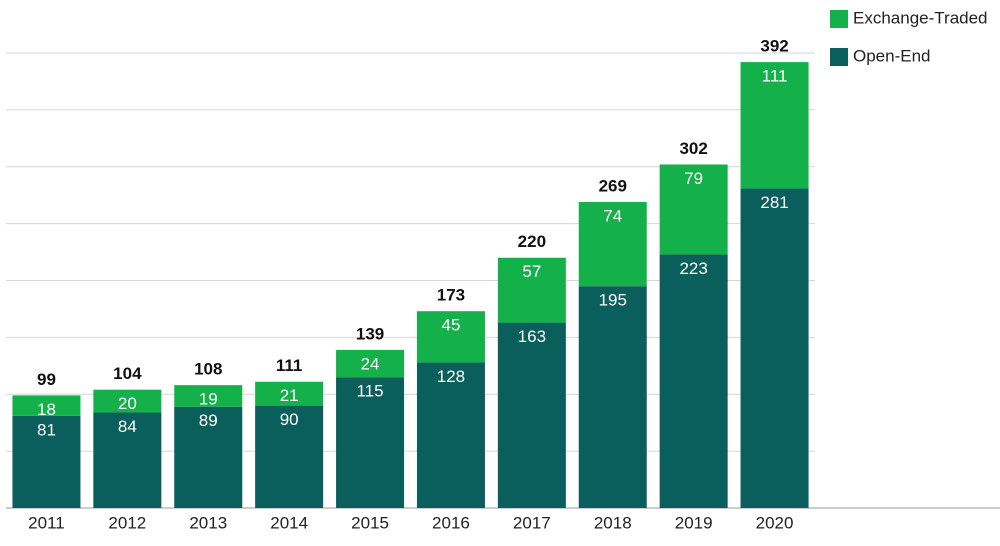 This screenshot has width=1000, height=546. What do you see at coordinates (613, 300) in the screenshot?
I see `segment-label: 195` at bounding box center [613, 300].